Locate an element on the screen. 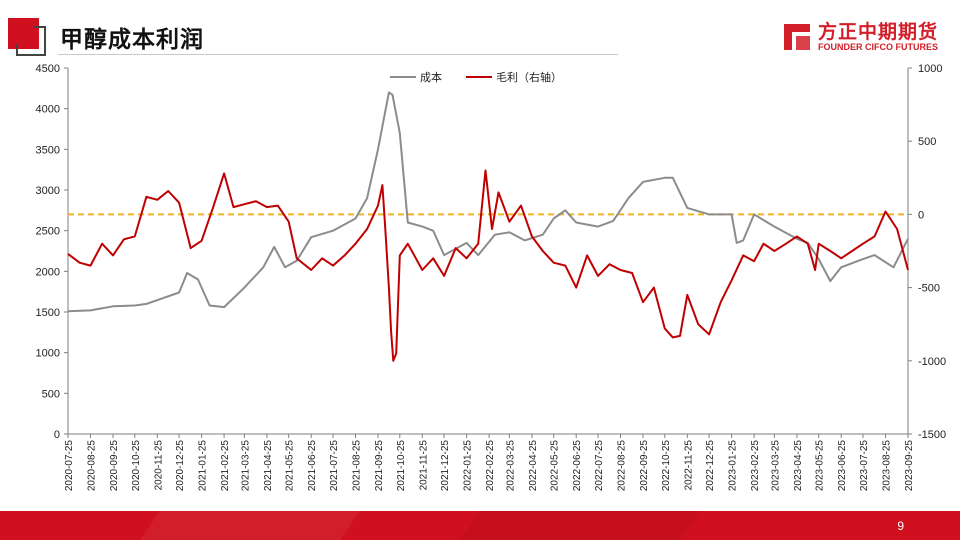  brand-name-en: FOUNDER CIFCO FUTURES is located at coordinates (878, 47).